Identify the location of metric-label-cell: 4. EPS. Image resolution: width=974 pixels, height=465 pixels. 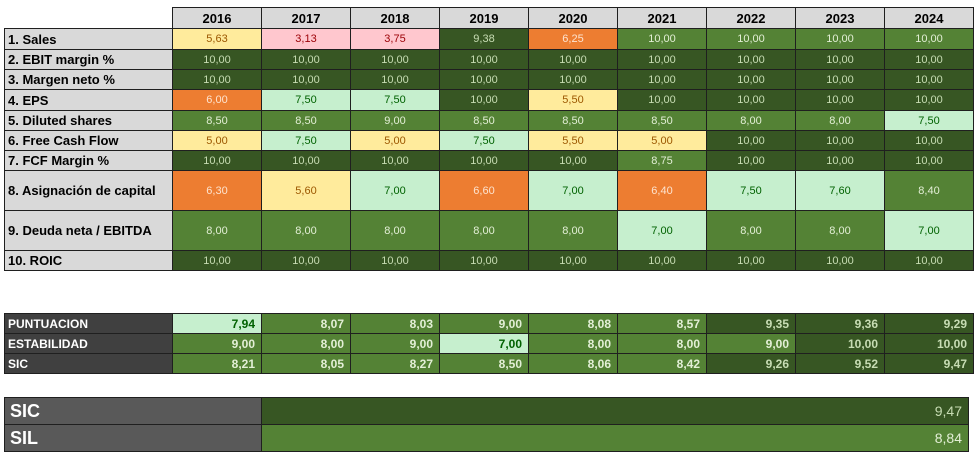
(88, 100).